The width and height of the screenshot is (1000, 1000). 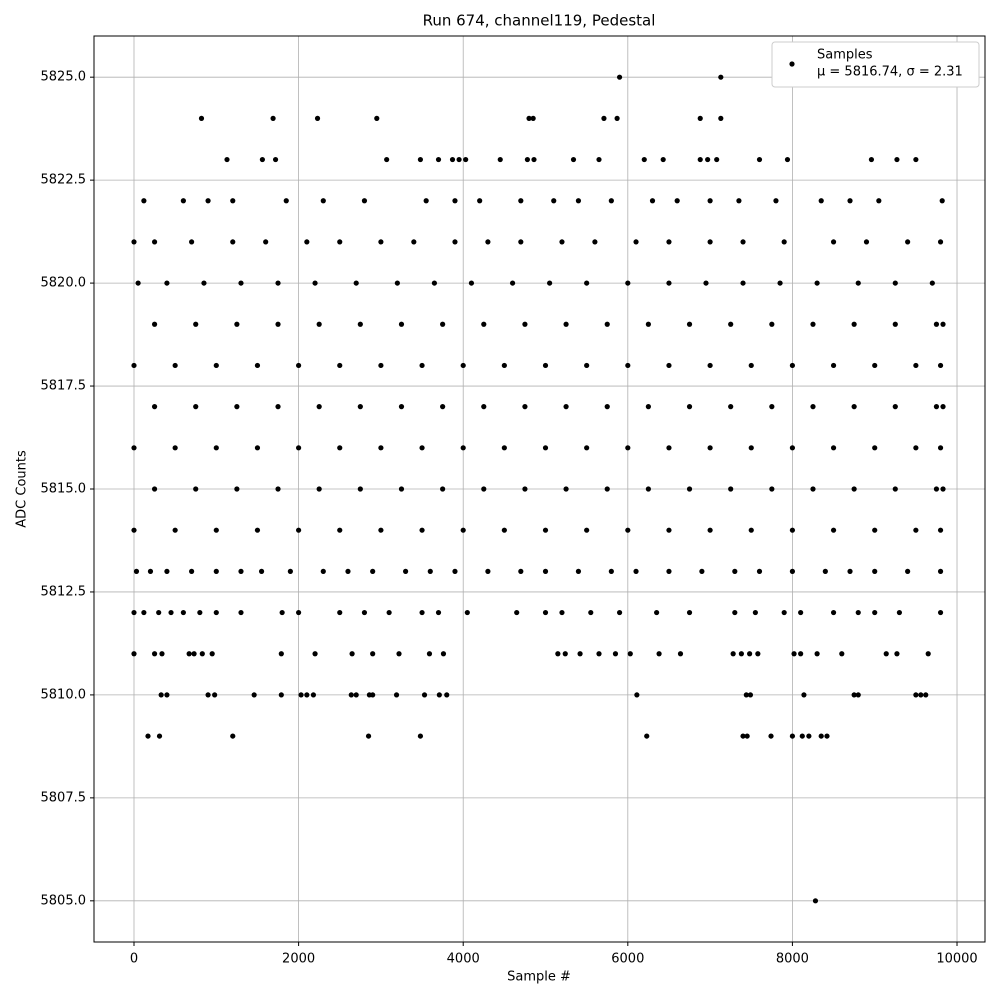 What do you see at coordinates (792, 959) in the screenshot?
I see `x-tick-label: 8000` at bounding box center [792, 959].